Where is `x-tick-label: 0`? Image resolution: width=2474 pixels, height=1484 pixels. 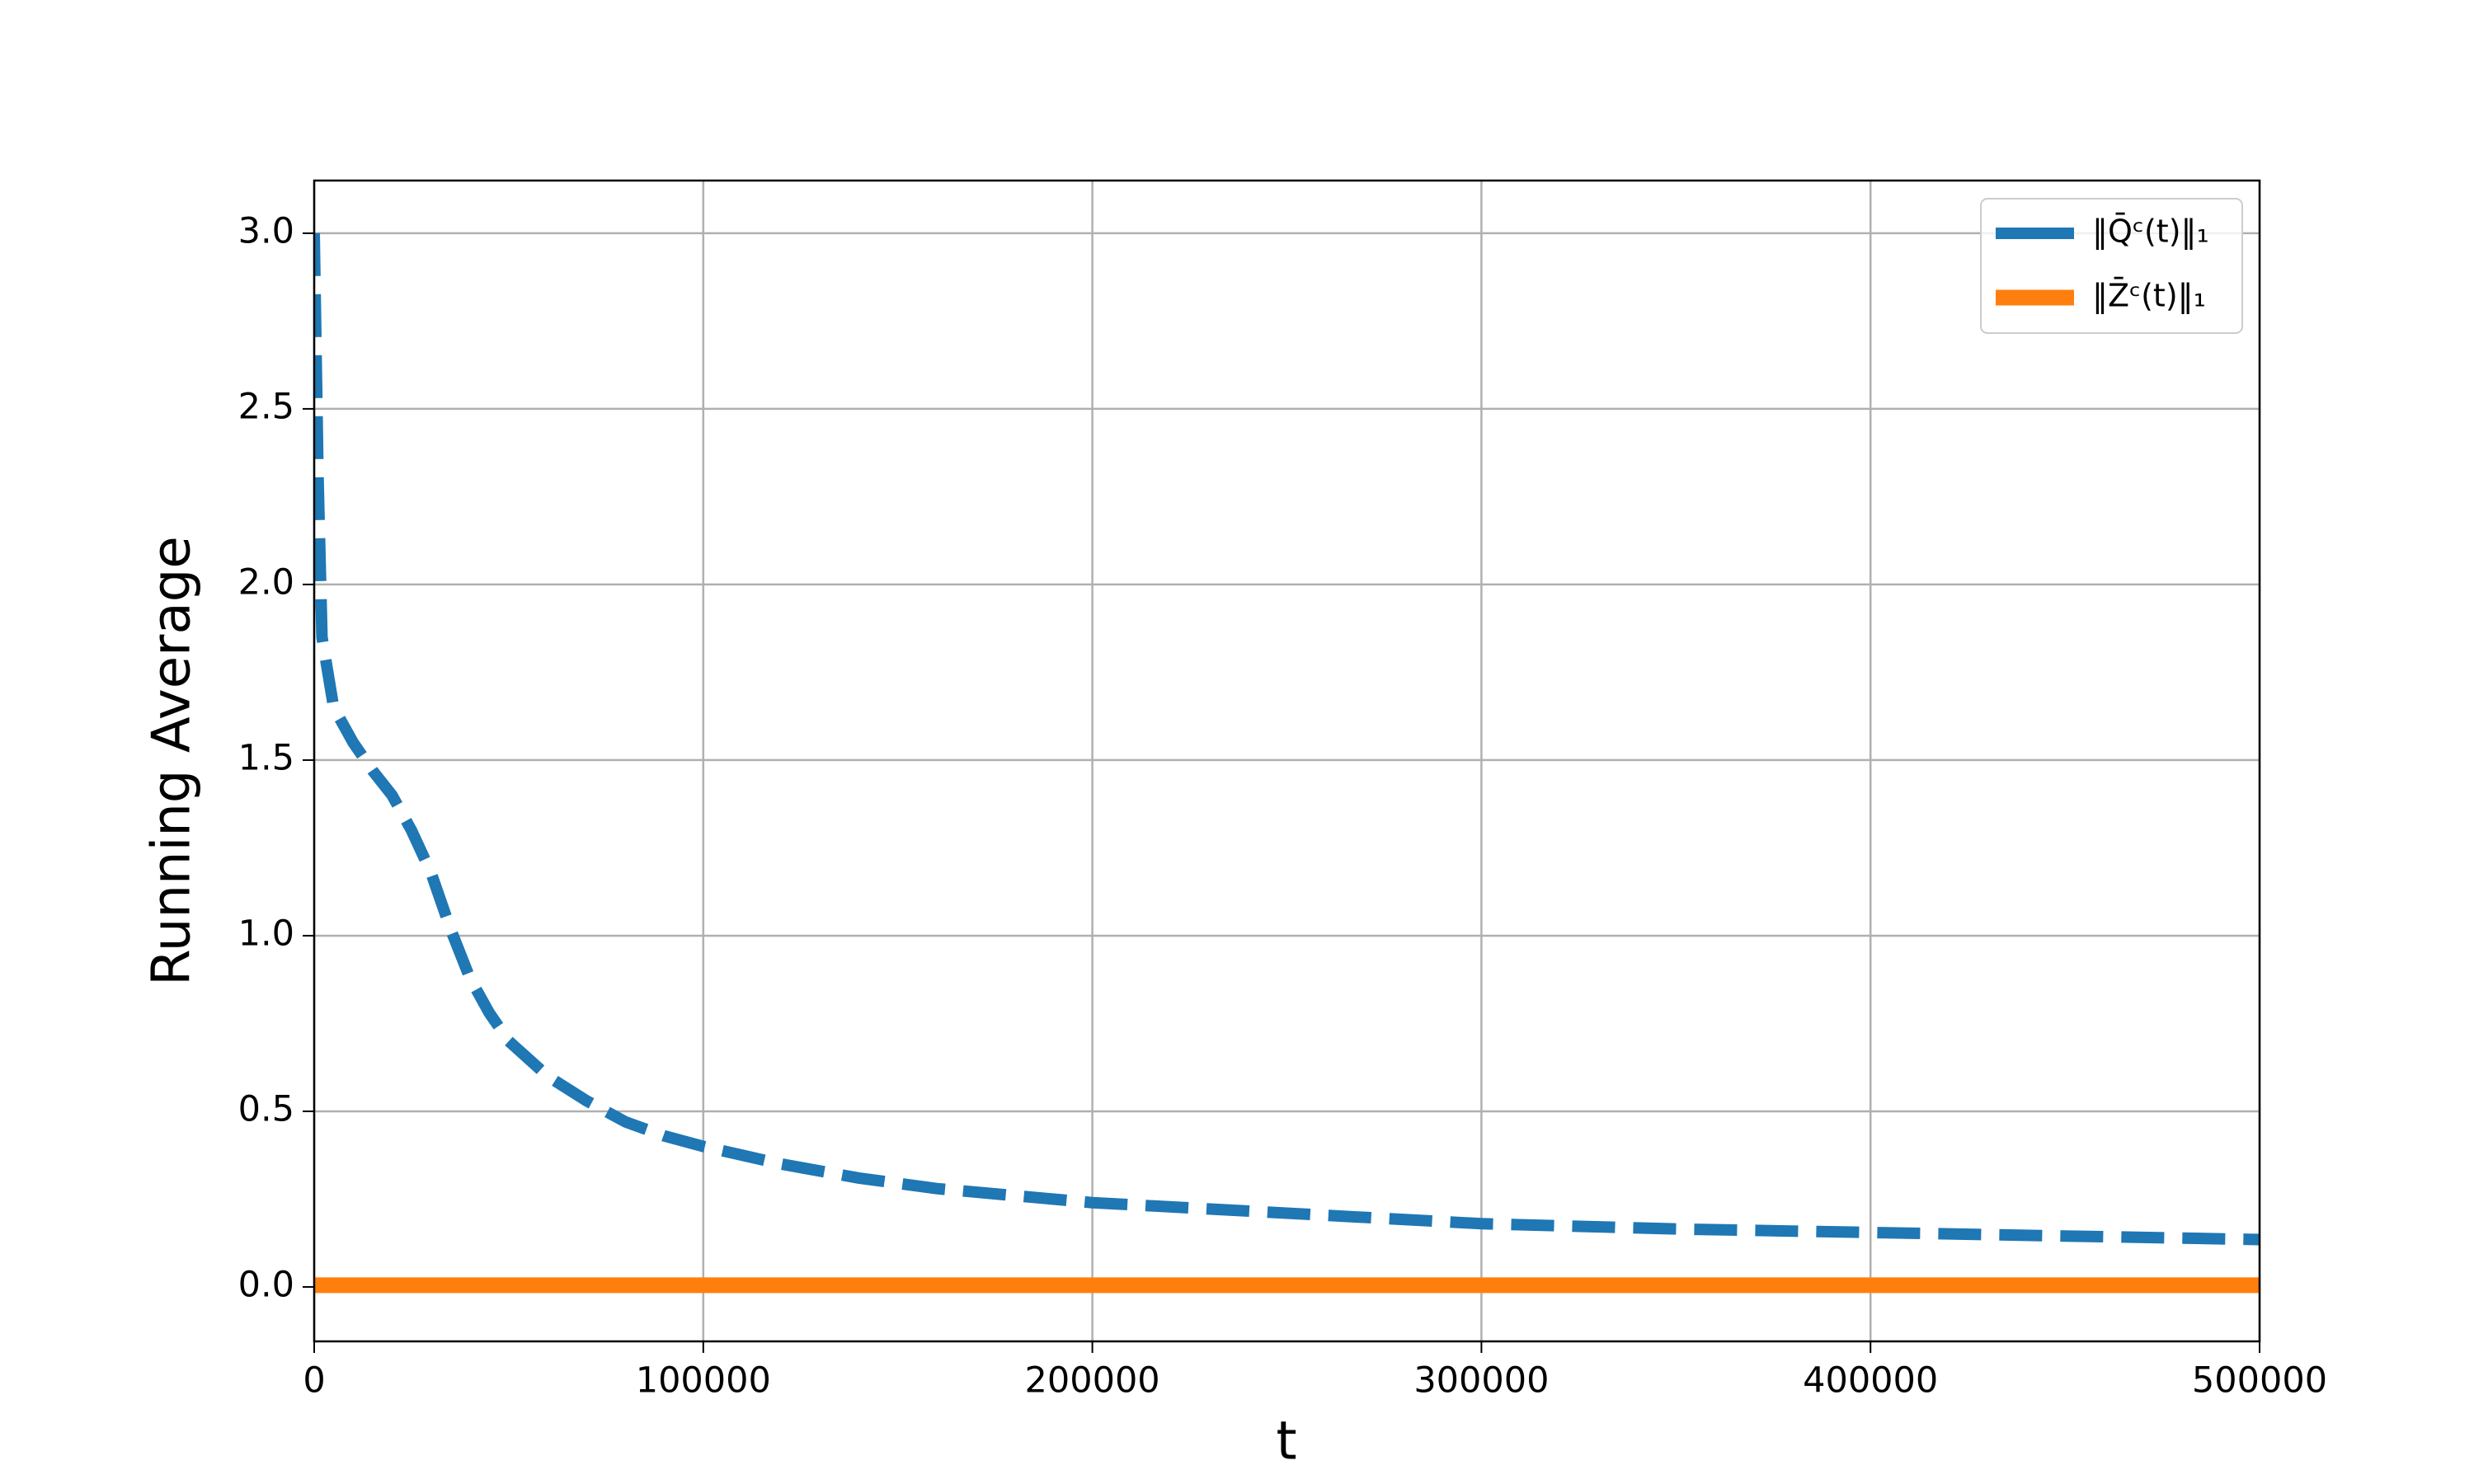 x-tick-label: 0 is located at coordinates (314, 1381).